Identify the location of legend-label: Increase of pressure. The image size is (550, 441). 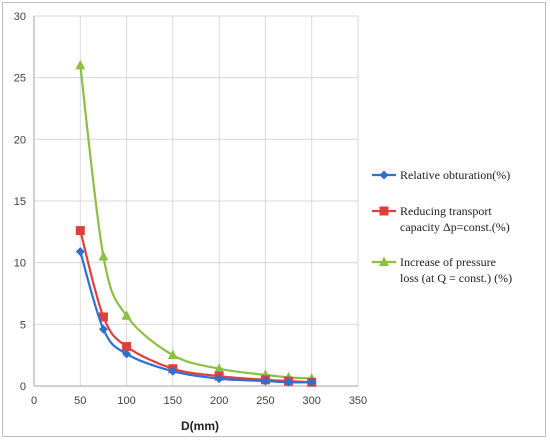
(448, 262).